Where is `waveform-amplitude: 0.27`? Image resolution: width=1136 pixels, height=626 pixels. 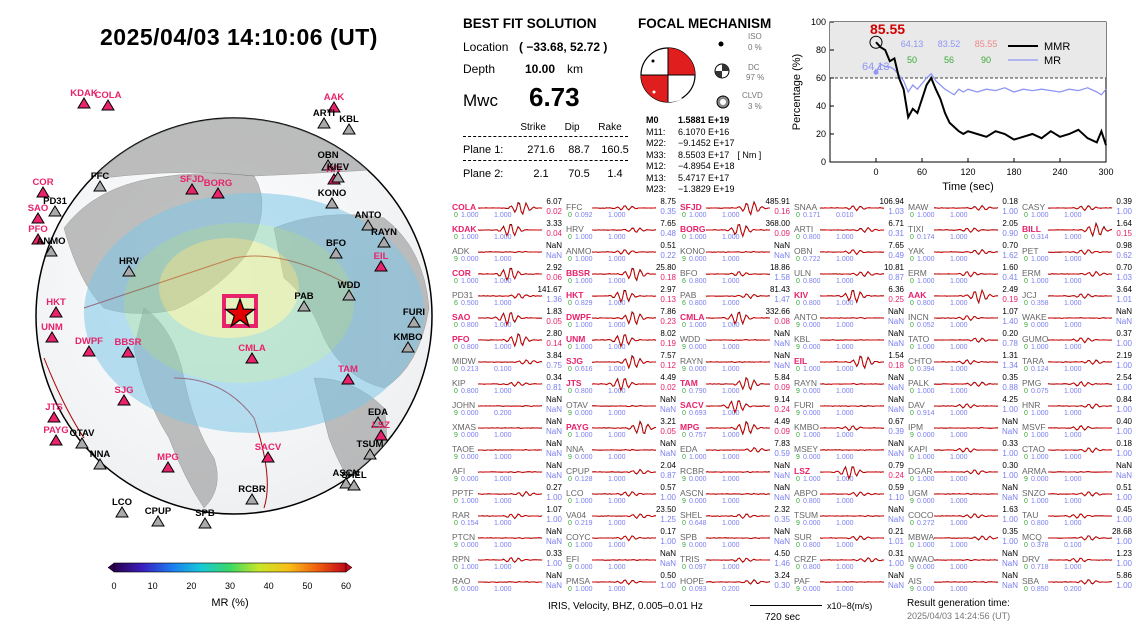
waveform-amplitude: 0.27 is located at coordinates (554, 487).